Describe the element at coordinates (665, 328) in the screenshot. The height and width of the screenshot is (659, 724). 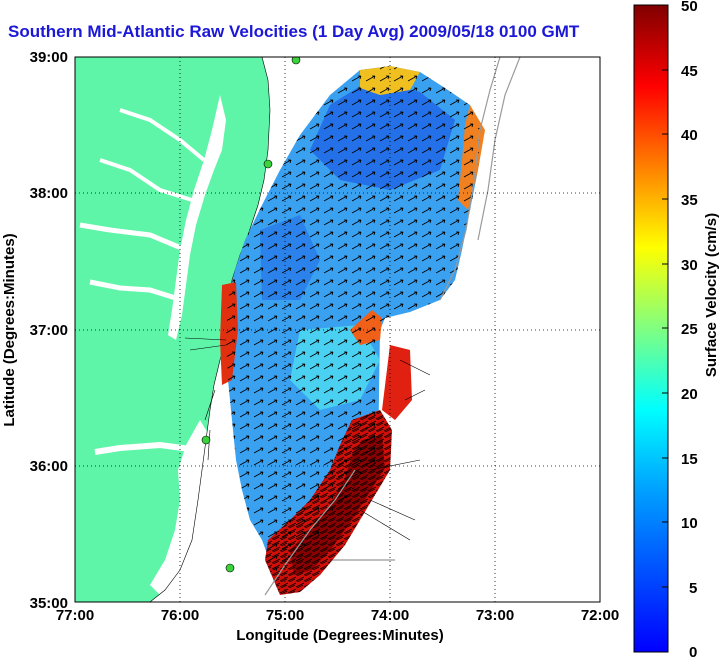
I see `colorbar-ticks` at that location.